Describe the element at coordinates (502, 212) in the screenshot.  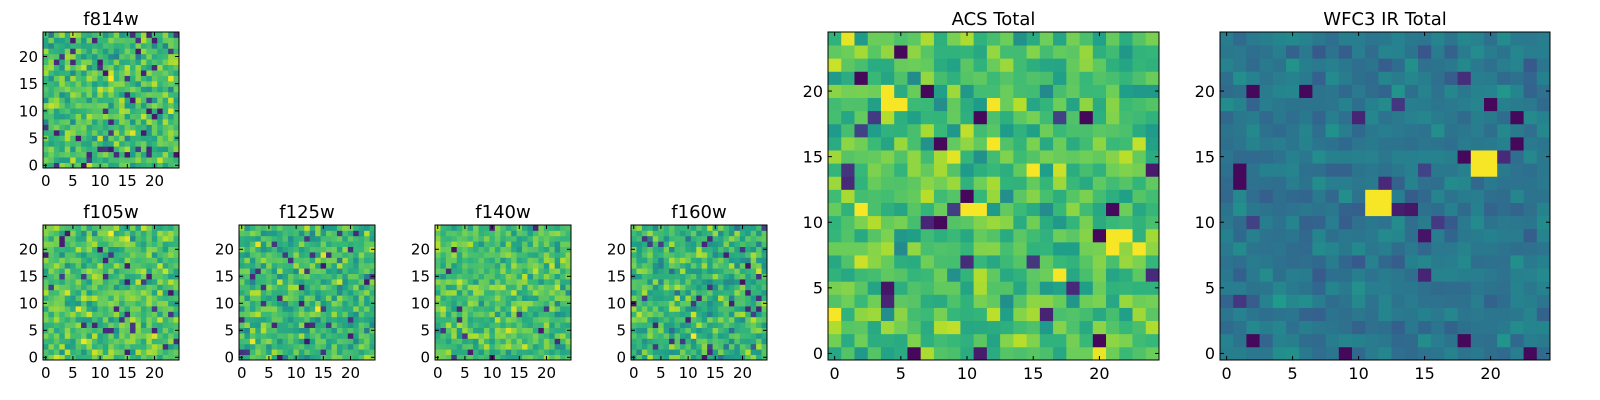
I see `panel-title: f140w` at that location.